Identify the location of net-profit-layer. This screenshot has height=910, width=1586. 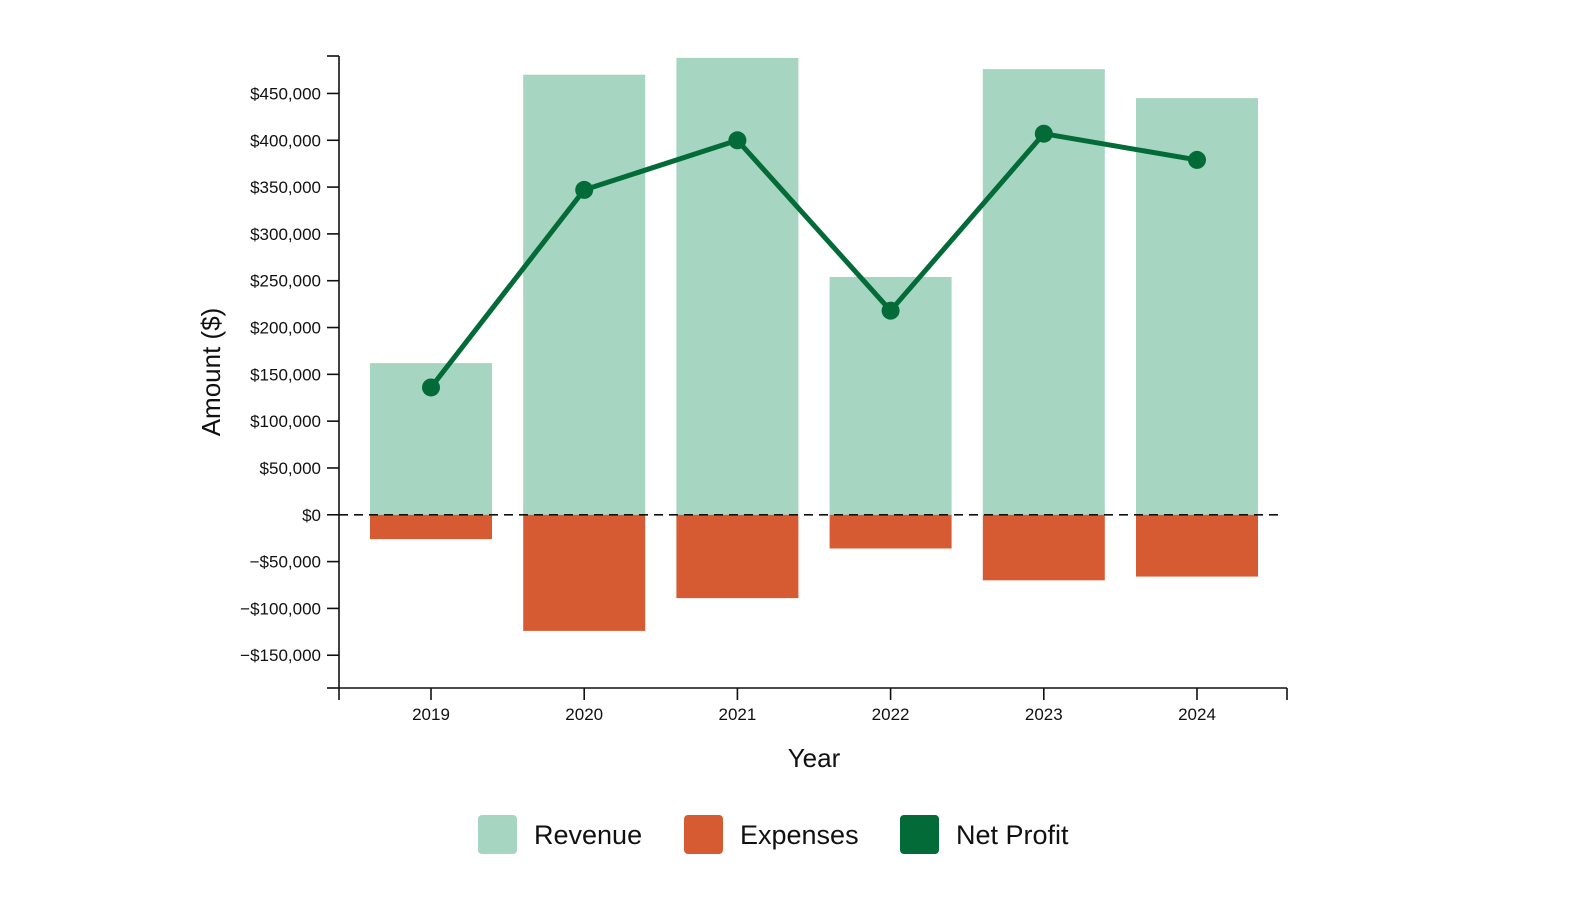
(814, 260).